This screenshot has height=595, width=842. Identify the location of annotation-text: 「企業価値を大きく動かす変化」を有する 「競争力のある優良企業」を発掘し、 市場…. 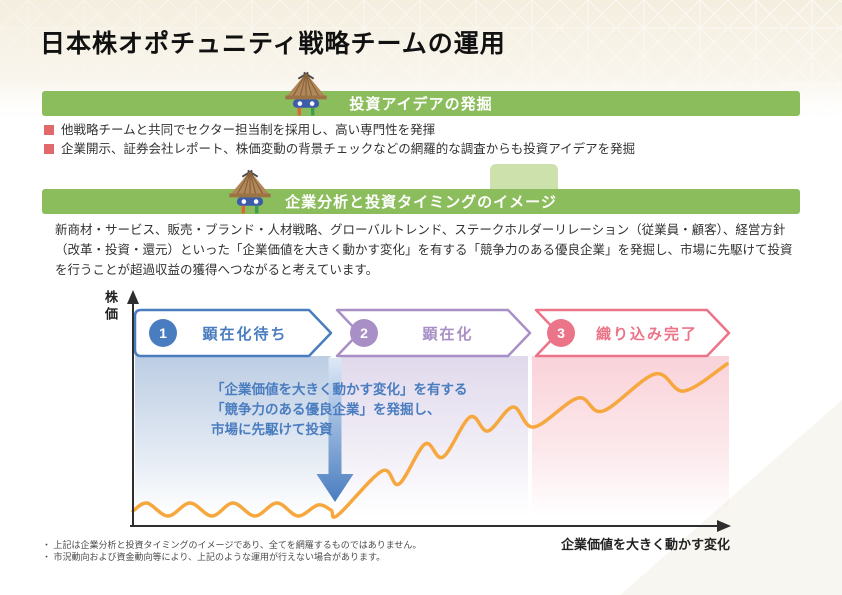
(339, 410).